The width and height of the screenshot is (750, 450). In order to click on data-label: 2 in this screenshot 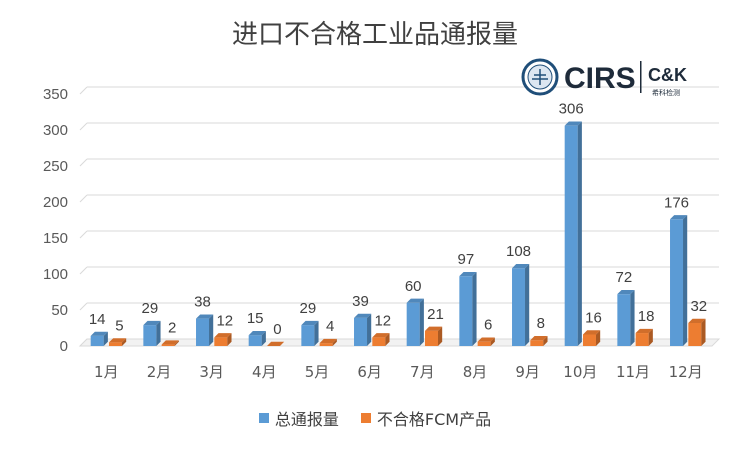, I will do `click(172, 328)`.